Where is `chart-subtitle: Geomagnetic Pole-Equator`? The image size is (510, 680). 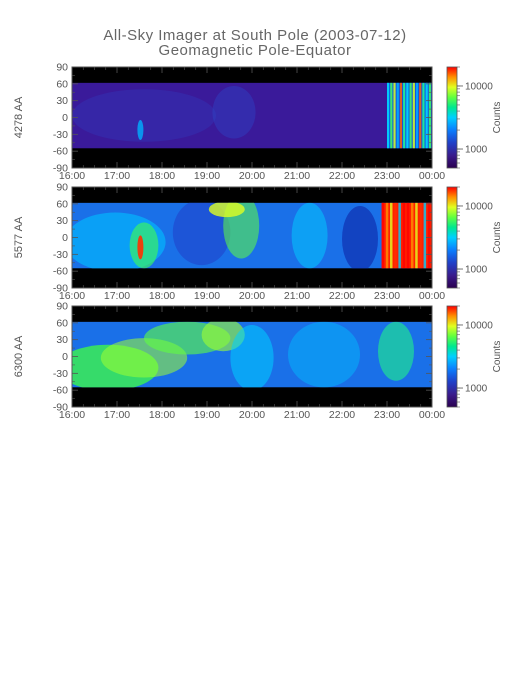 chart-subtitle: Geomagnetic Pole-Equator is located at coordinates (255, 50).